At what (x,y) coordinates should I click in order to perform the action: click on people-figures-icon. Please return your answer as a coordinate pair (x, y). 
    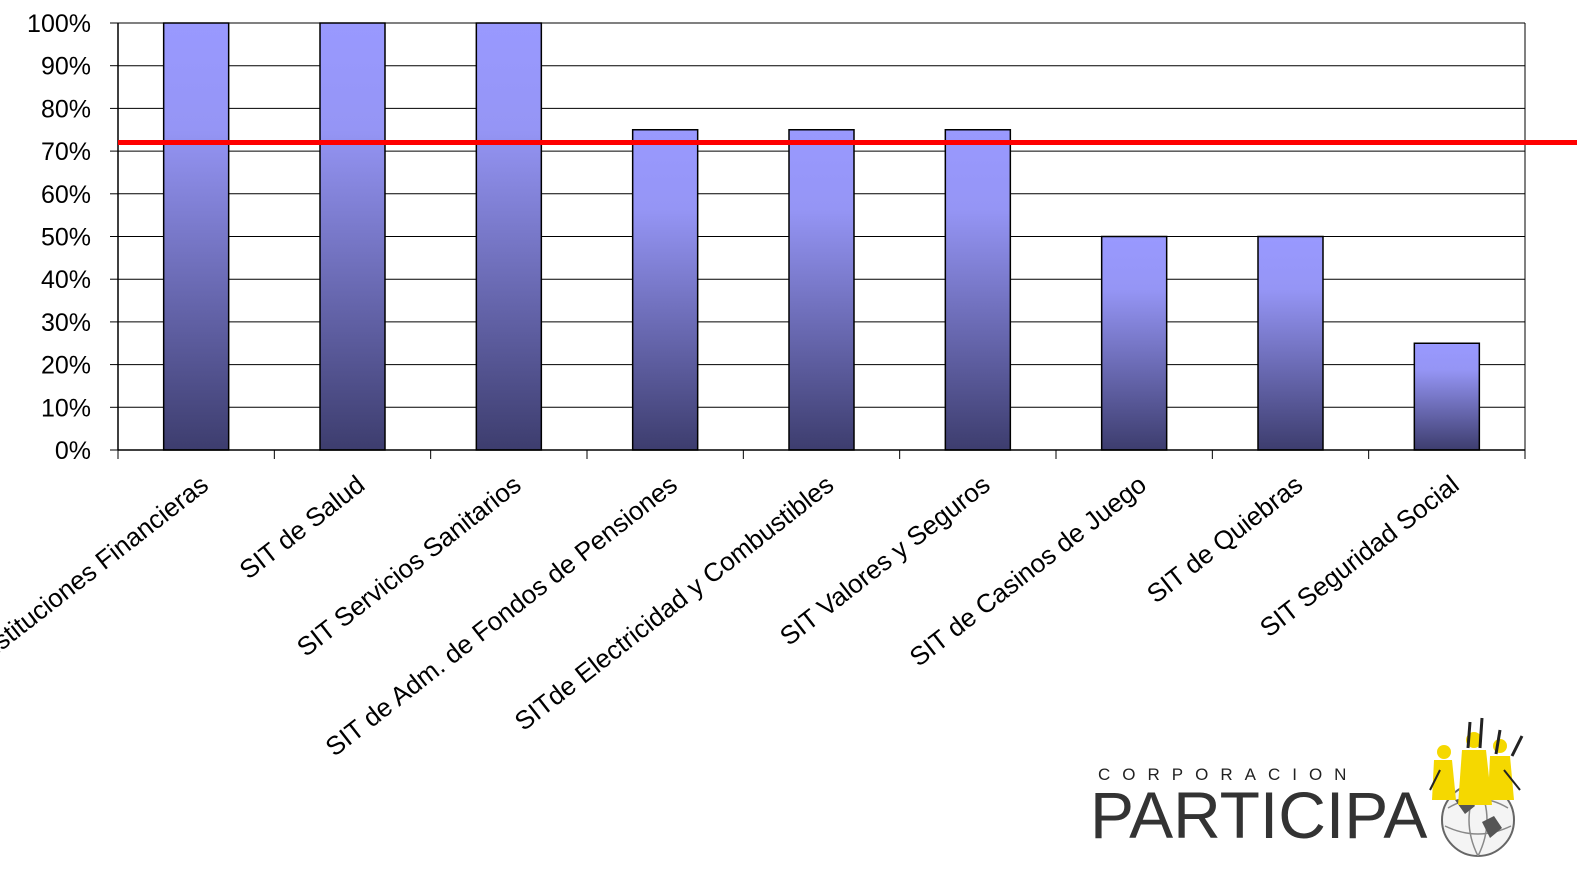
    Looking at the image, I should click on (1476, 761).